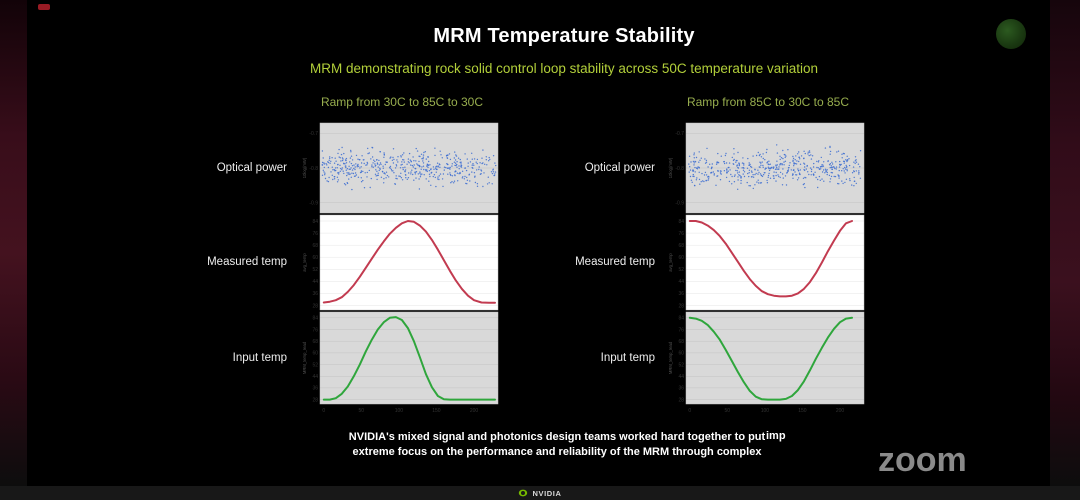 The image size is (1080, 500). What do you see at coordinates (1011, 34) in the screenshot?
I see `webcam-bubble` at bounding box center [1011, 34].